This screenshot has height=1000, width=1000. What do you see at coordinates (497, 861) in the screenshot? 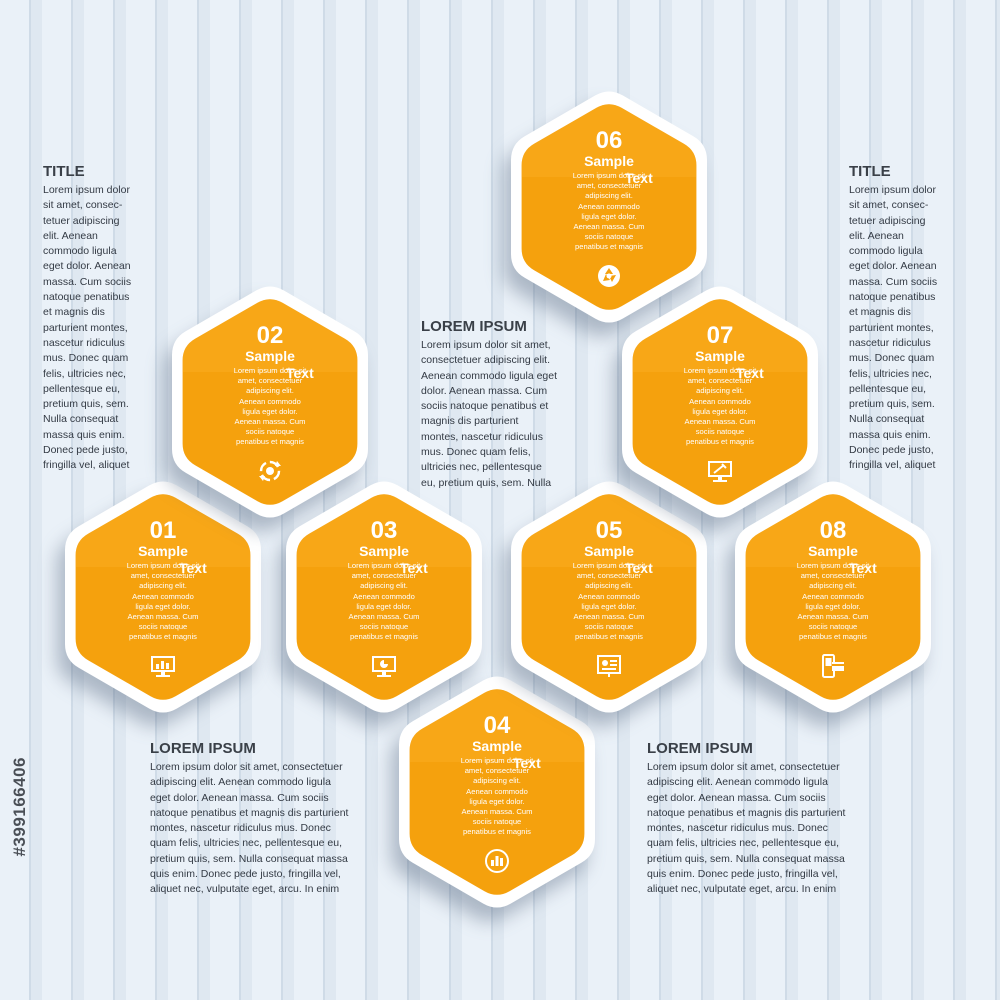
I see `circle-bar-chart-icon` at bounding box center [497, 861].